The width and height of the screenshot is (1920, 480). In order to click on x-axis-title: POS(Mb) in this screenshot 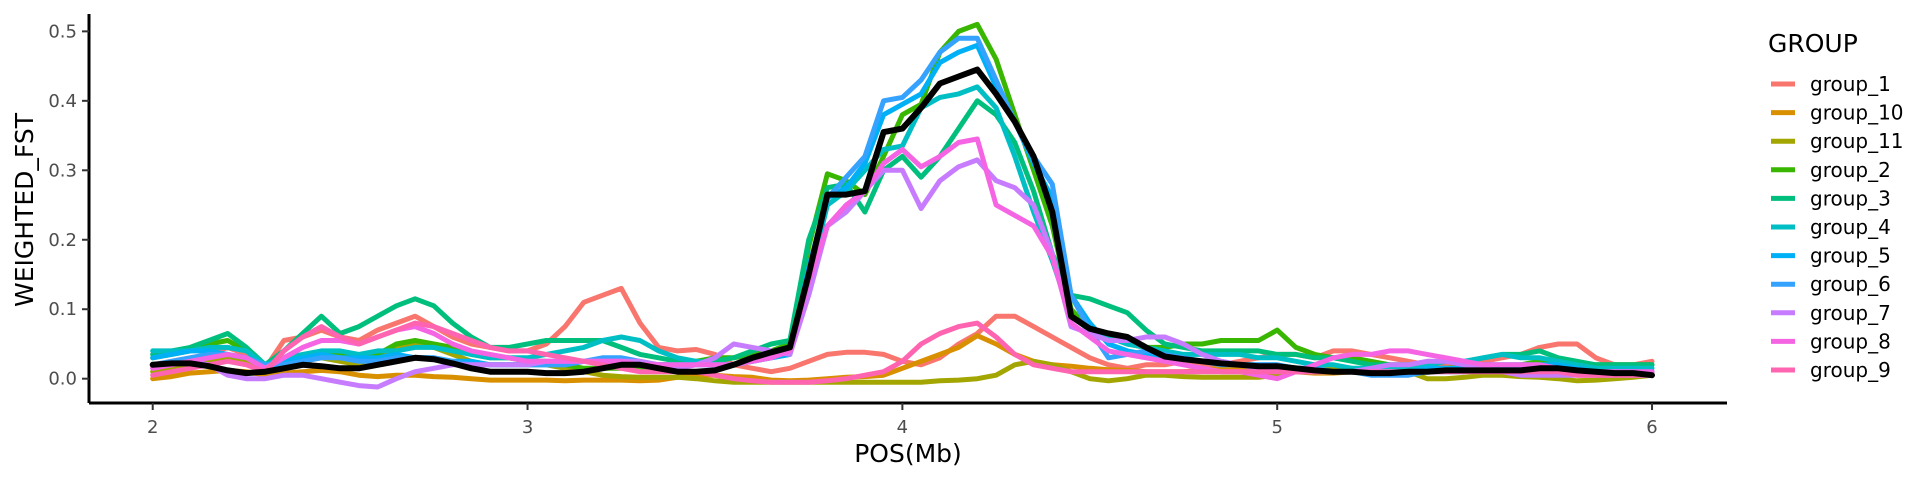, I will do `click(908, 453)`.